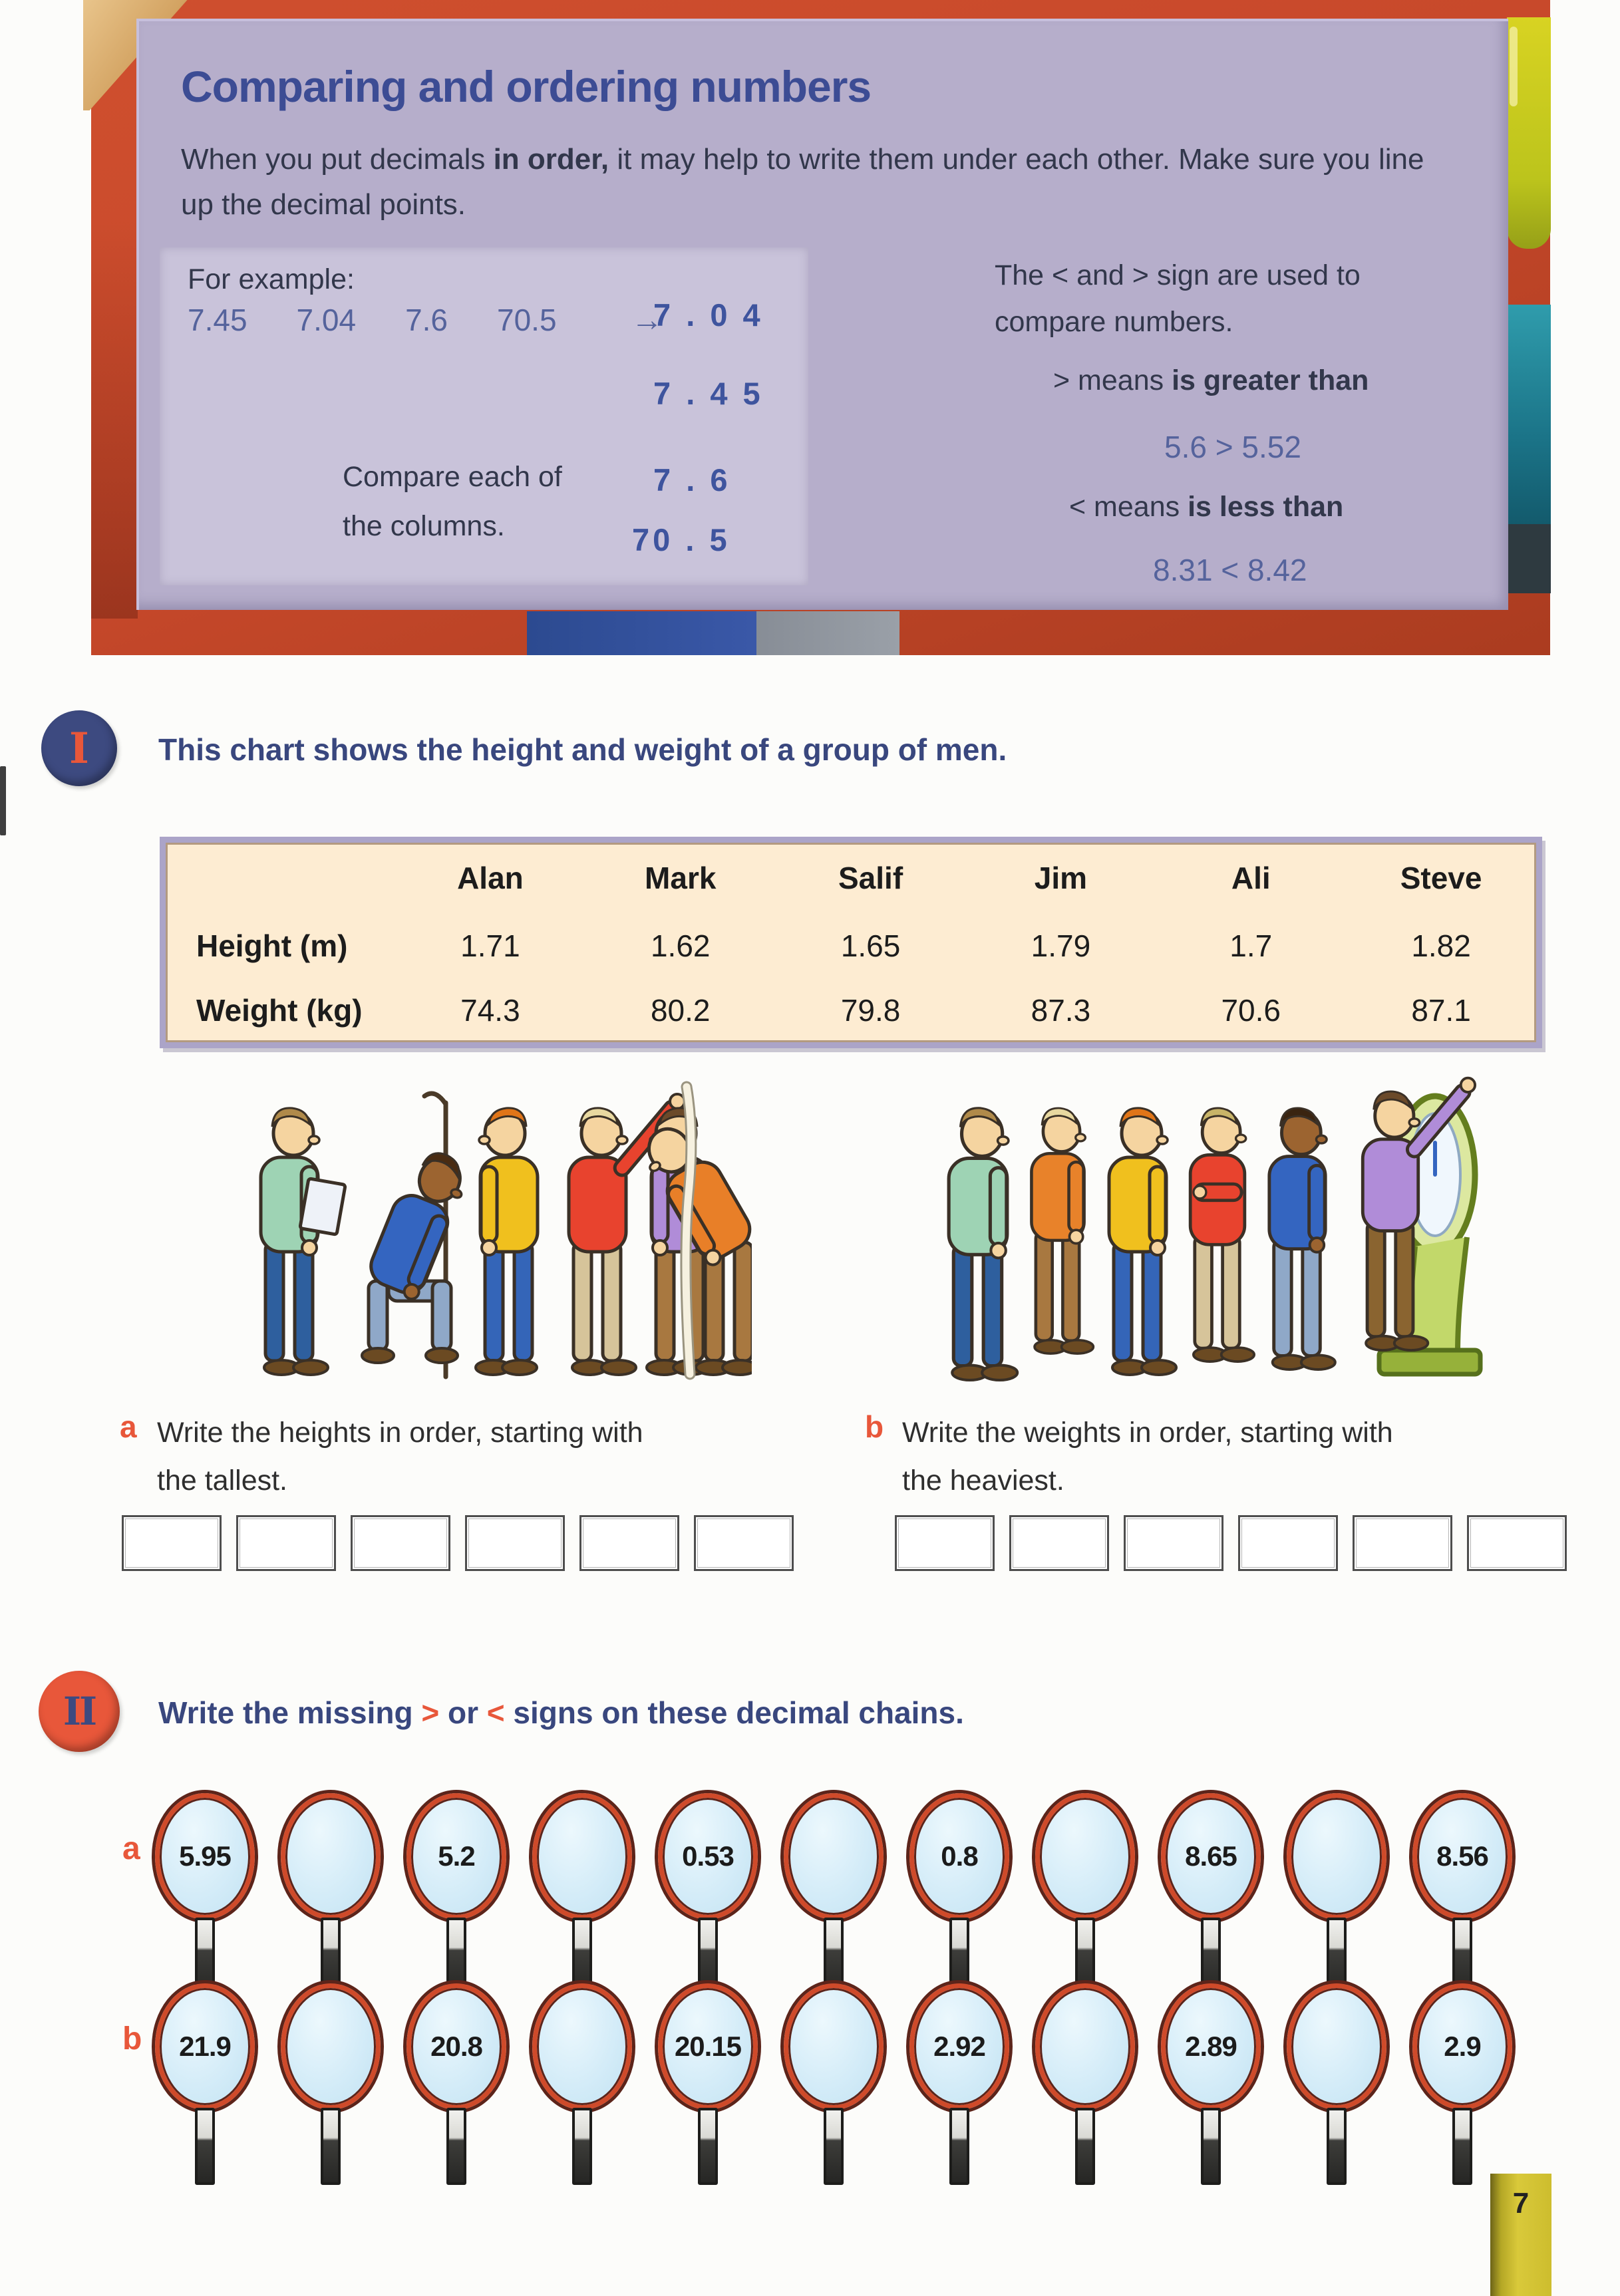 The height and width of the screenshot is (2296, 1620). I want to click on greater-means-prefix: > means, so click(1112, 380).